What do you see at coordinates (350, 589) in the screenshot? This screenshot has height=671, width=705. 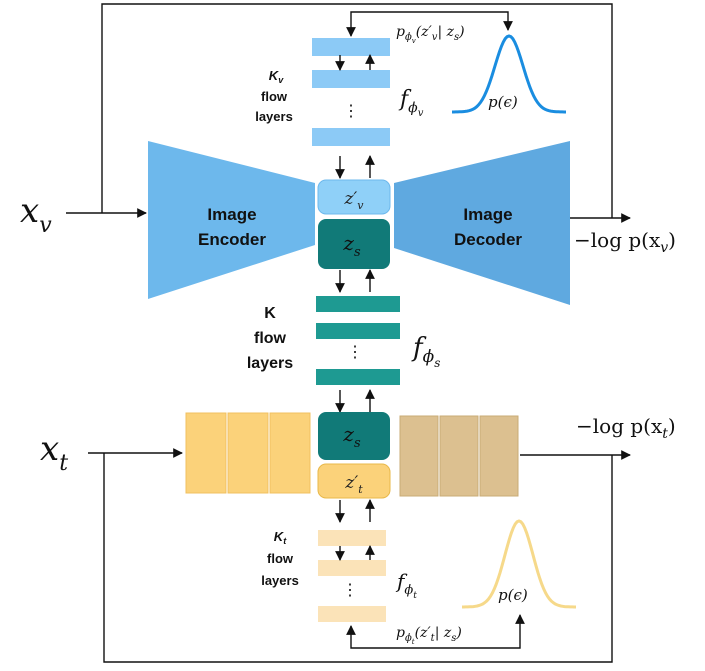 I see `text-flow-ellipsis: ⋮` at bounding box center [350, 589].